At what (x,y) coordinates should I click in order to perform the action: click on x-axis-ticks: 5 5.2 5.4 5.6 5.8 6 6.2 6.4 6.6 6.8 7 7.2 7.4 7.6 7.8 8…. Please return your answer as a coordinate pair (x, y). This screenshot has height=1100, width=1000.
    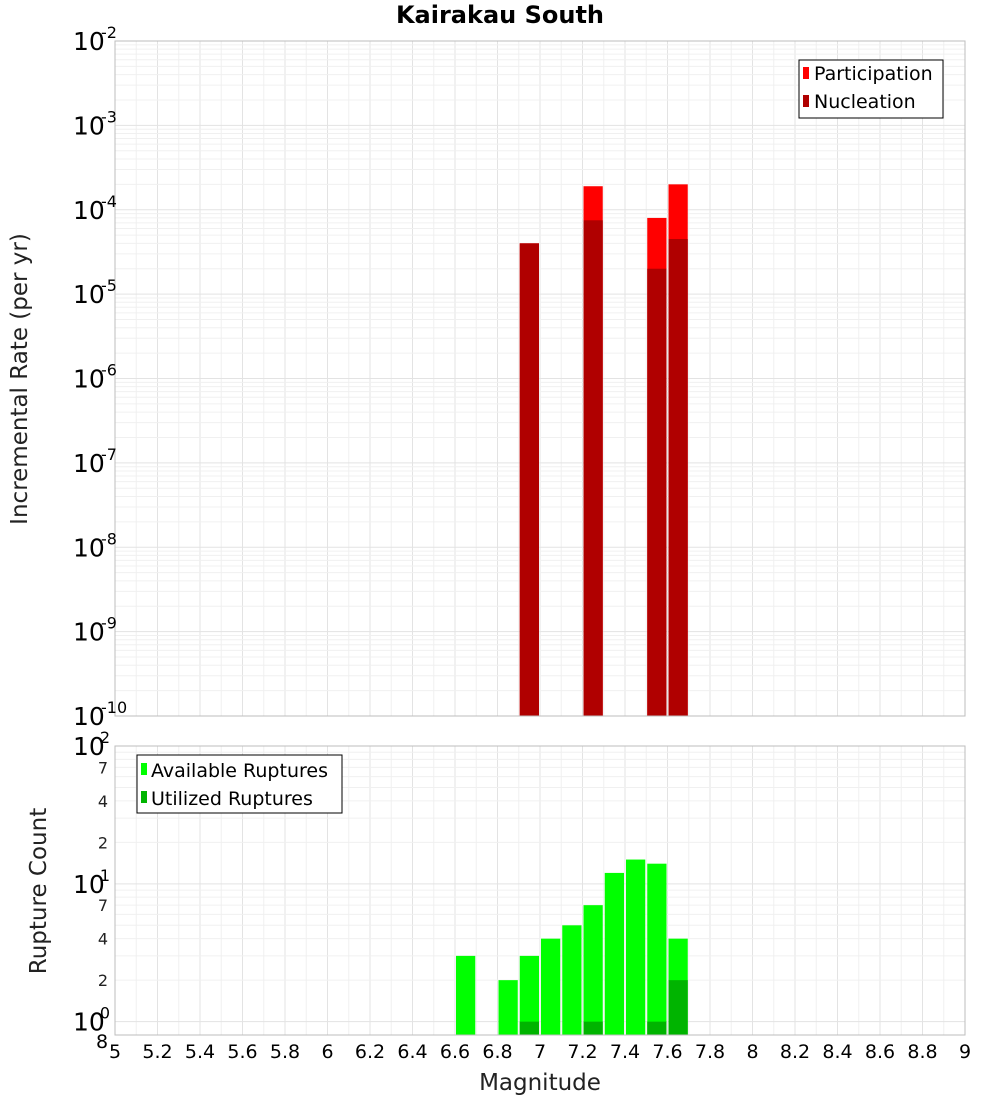
    Looking at the image, I should click on (540, 1052).